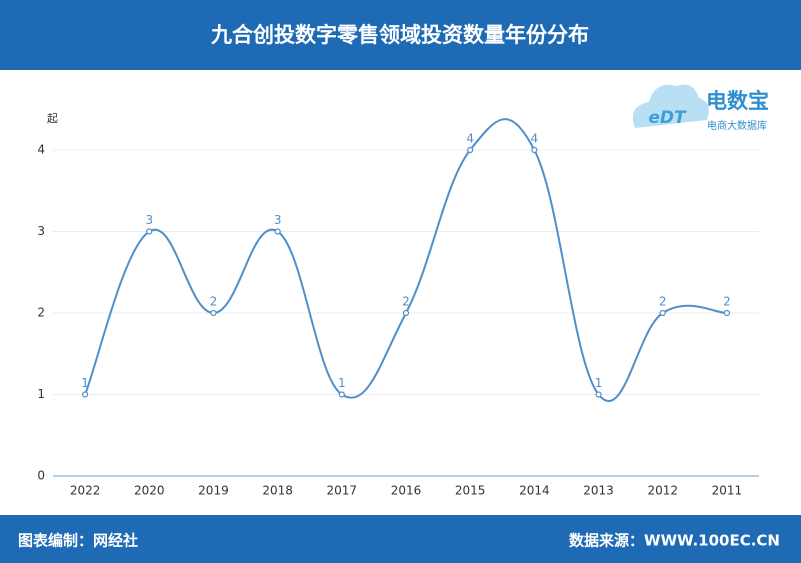 The image size is (801, 563). Describe the element at coordinates (78, 541) in the screenshot. I see `footer-left: 图表编制：网经社` at that location.